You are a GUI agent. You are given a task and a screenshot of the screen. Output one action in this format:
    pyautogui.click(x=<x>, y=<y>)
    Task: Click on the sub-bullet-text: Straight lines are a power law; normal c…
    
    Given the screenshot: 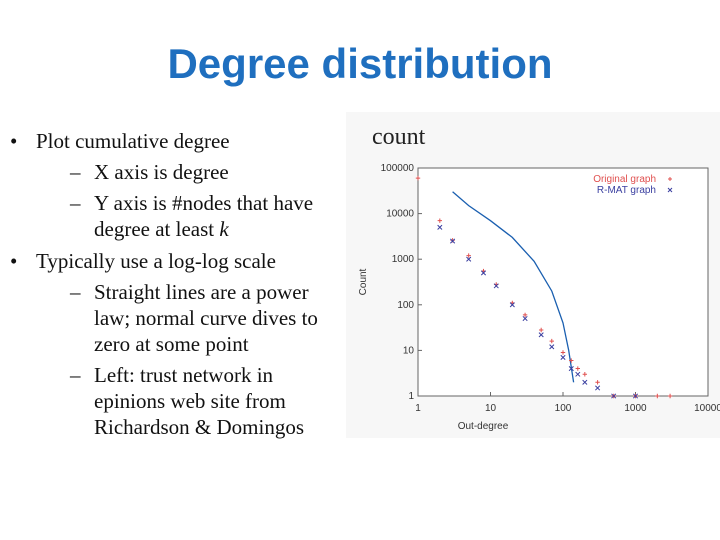 What is the action you would take?
    pyautogui.click(x=206, y=318)
    